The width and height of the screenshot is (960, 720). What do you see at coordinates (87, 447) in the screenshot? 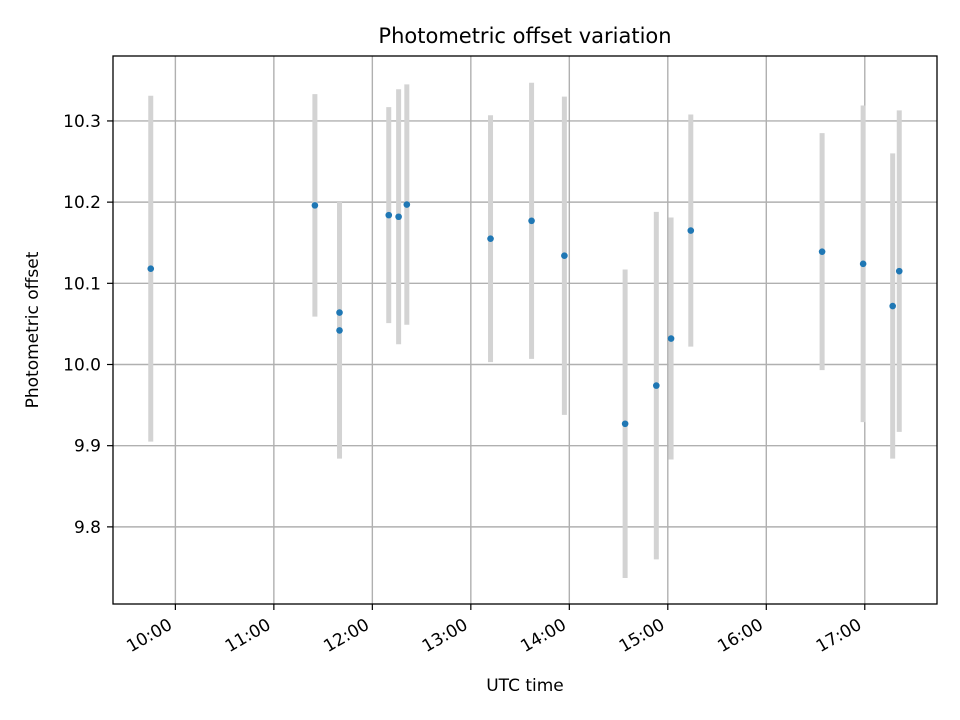
I see `y-tick-label: 9.9` at bounding box center [87, 447].